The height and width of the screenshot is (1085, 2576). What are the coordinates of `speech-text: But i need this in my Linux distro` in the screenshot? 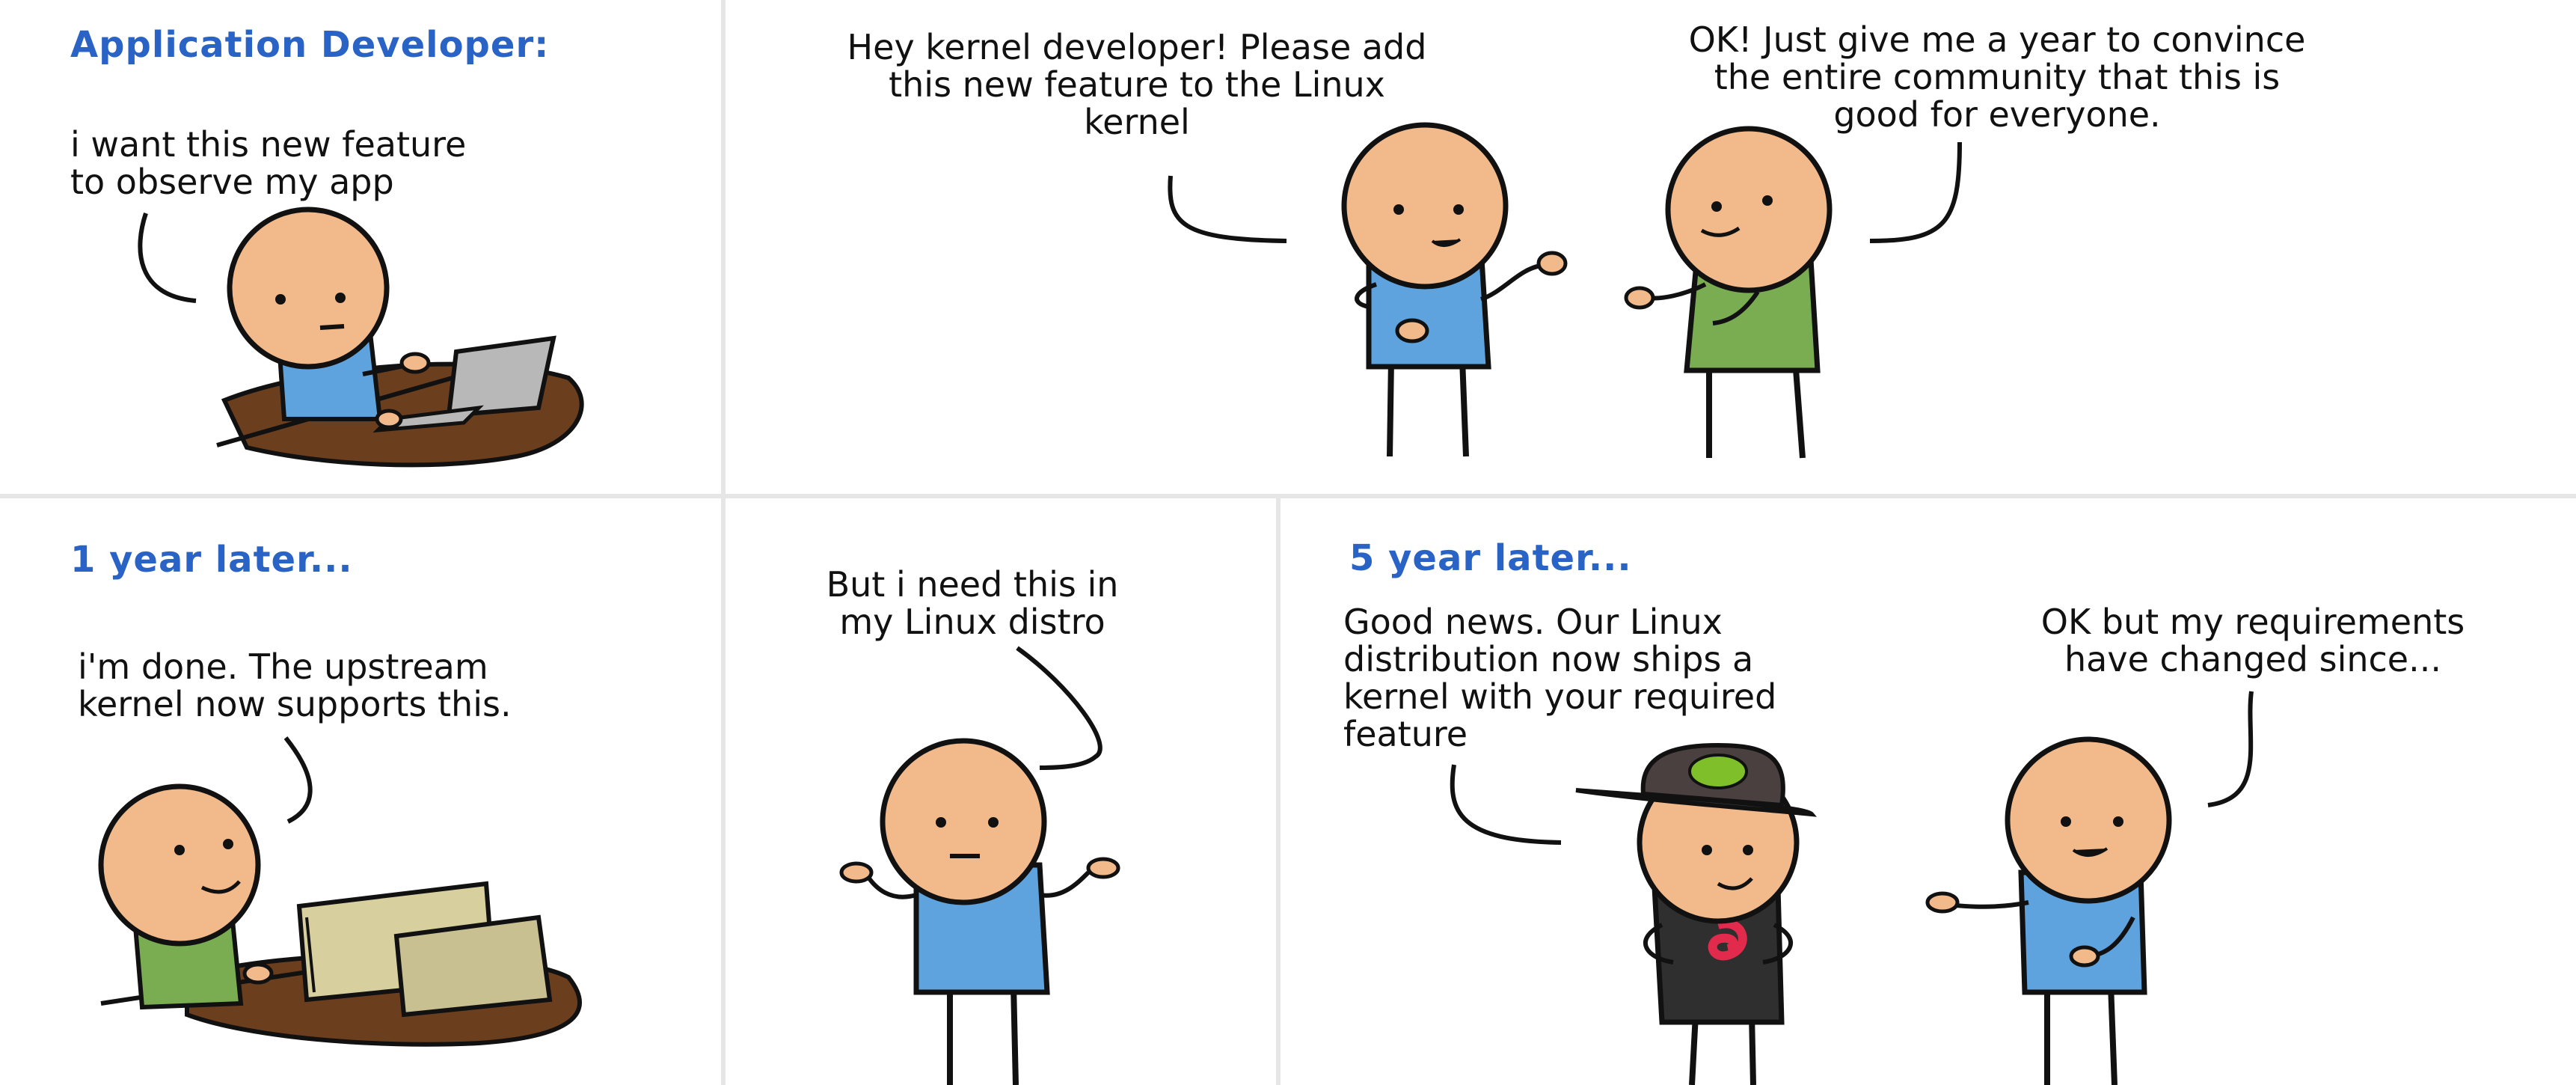 It's located at (972, 603).